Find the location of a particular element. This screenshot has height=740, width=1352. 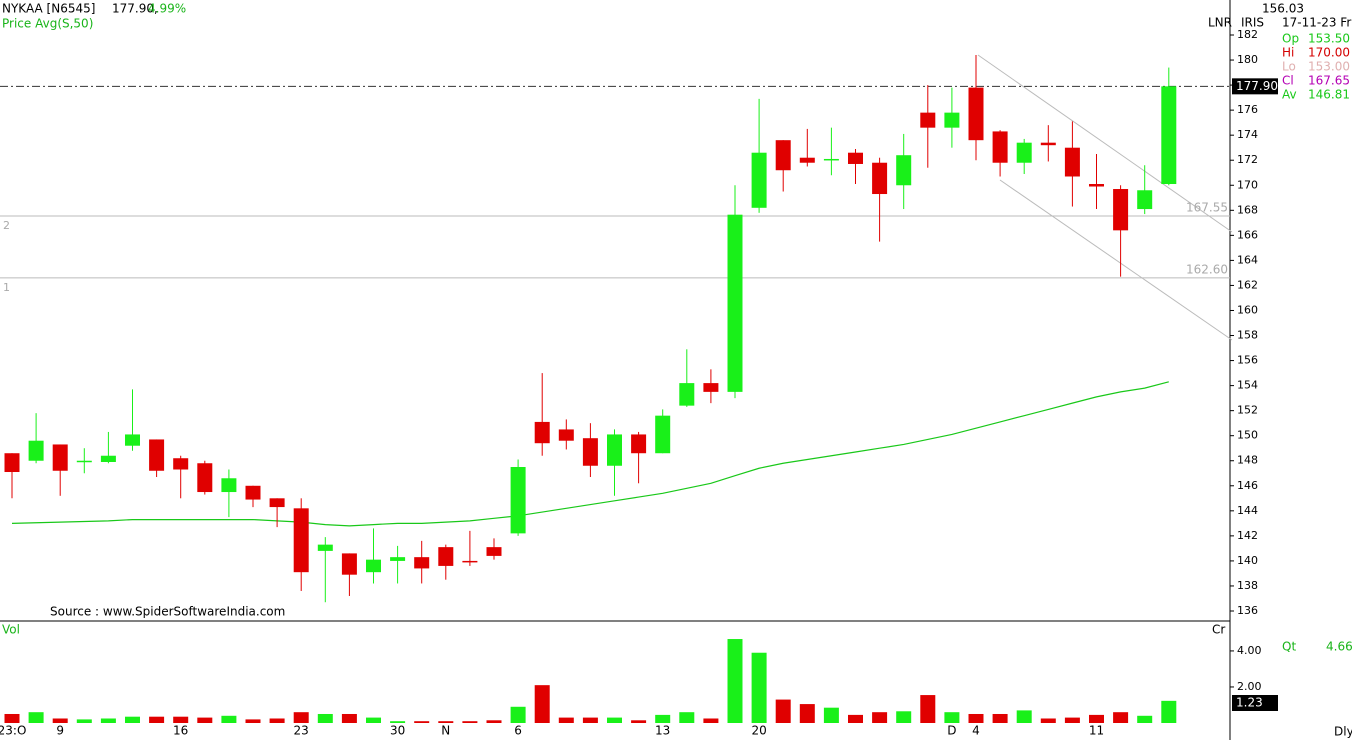

period: Dly is located at coordinates (1343, 732).